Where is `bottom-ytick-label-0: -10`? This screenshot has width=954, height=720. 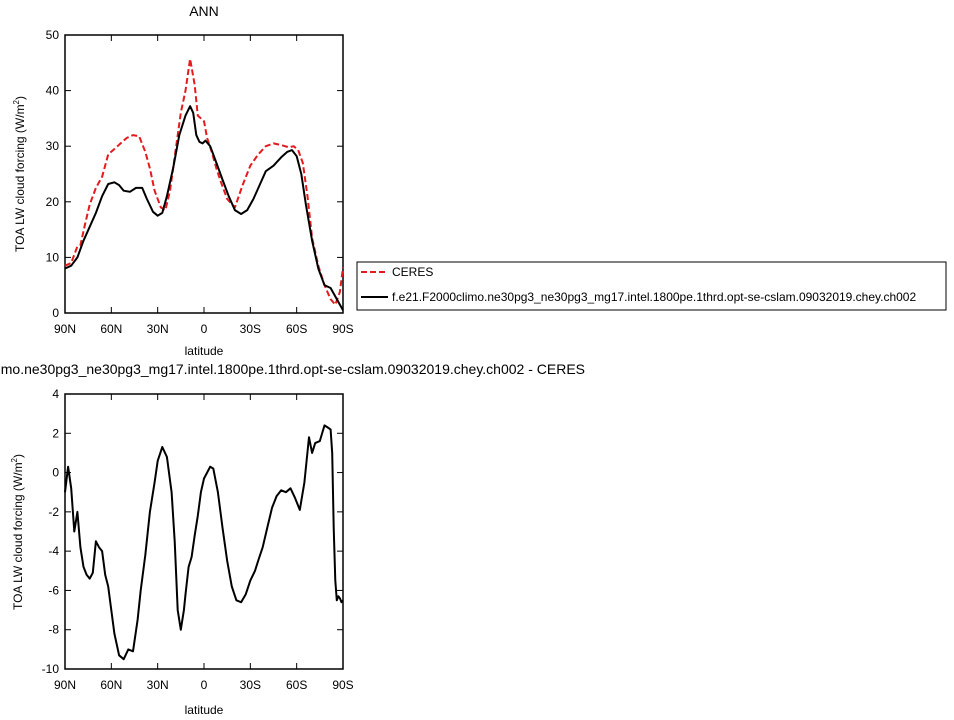 bottom-ytick-label-0: -10 is located at coordinates (51, 669).